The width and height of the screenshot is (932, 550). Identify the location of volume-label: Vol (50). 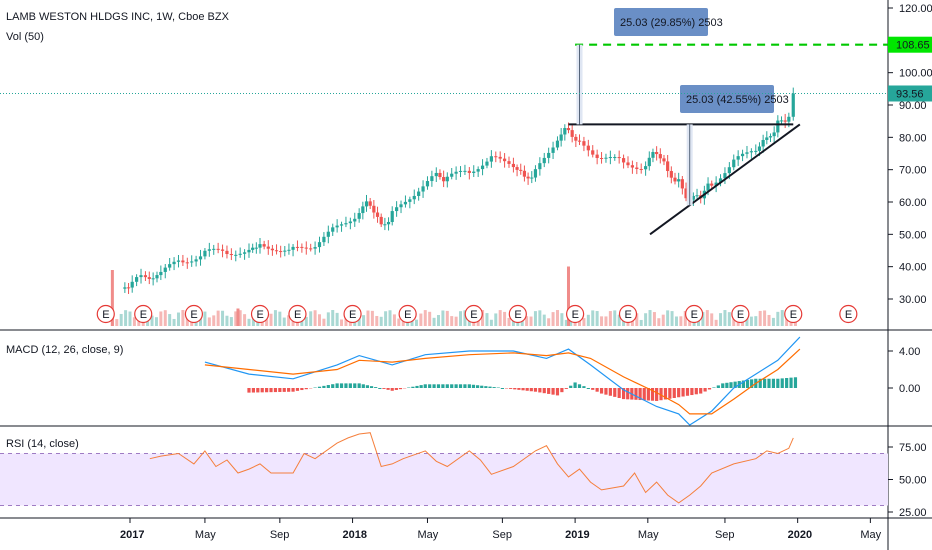
(25, 37).